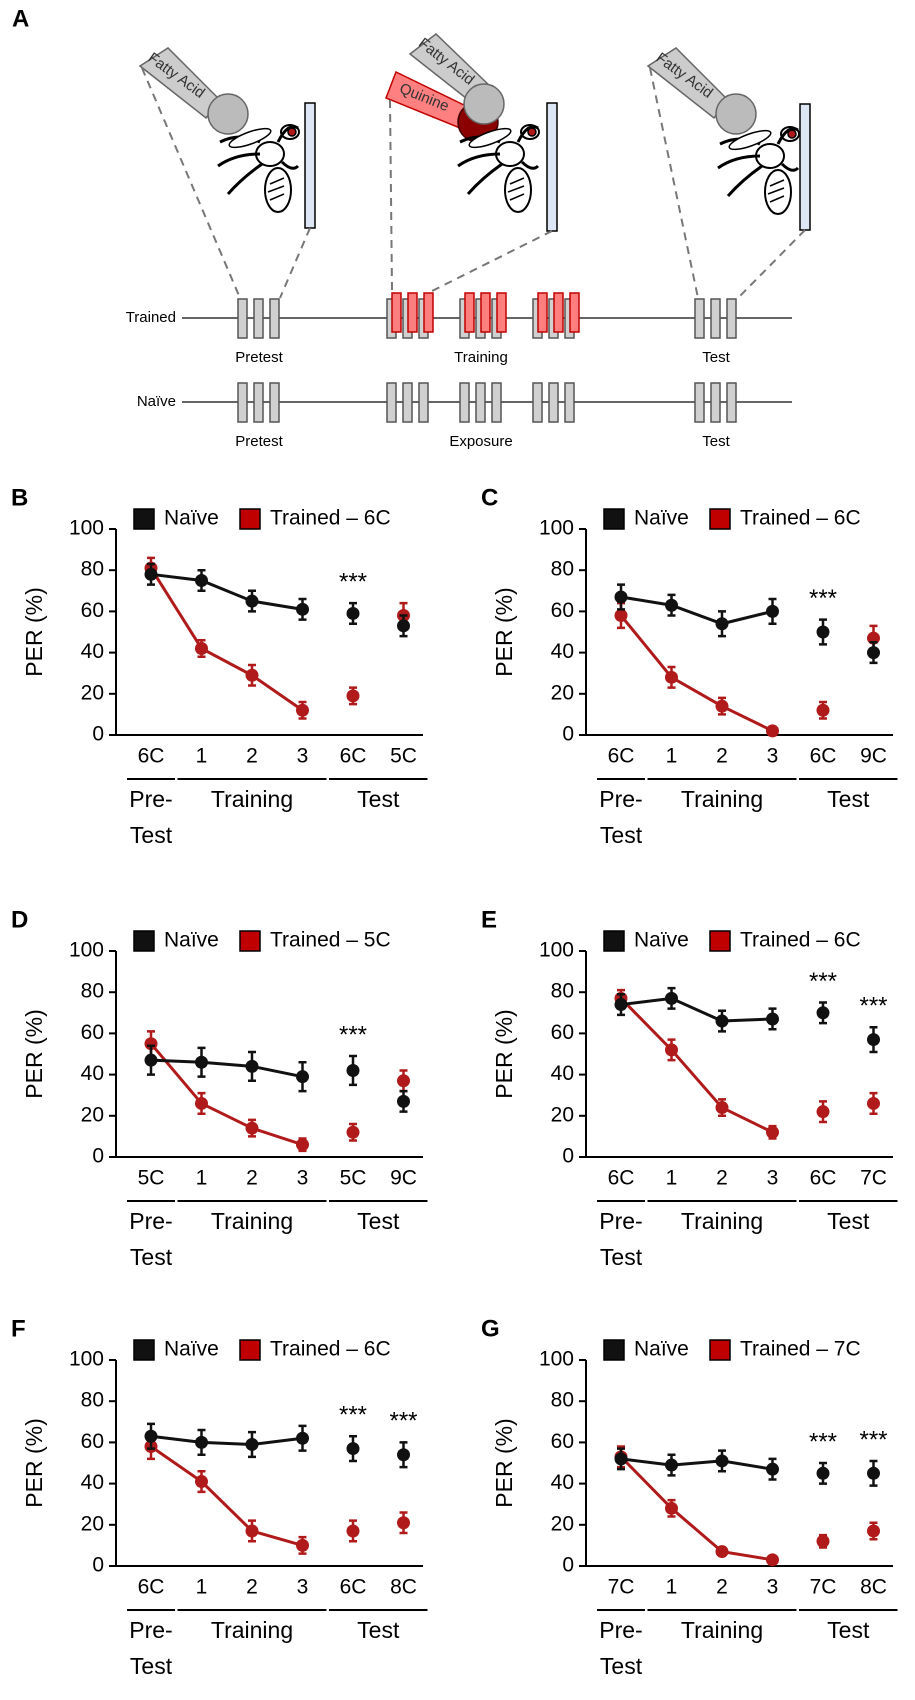 The height and width of the screenshot is (1700, 915). I want to click on group-label: Training, so click(252, 1630).